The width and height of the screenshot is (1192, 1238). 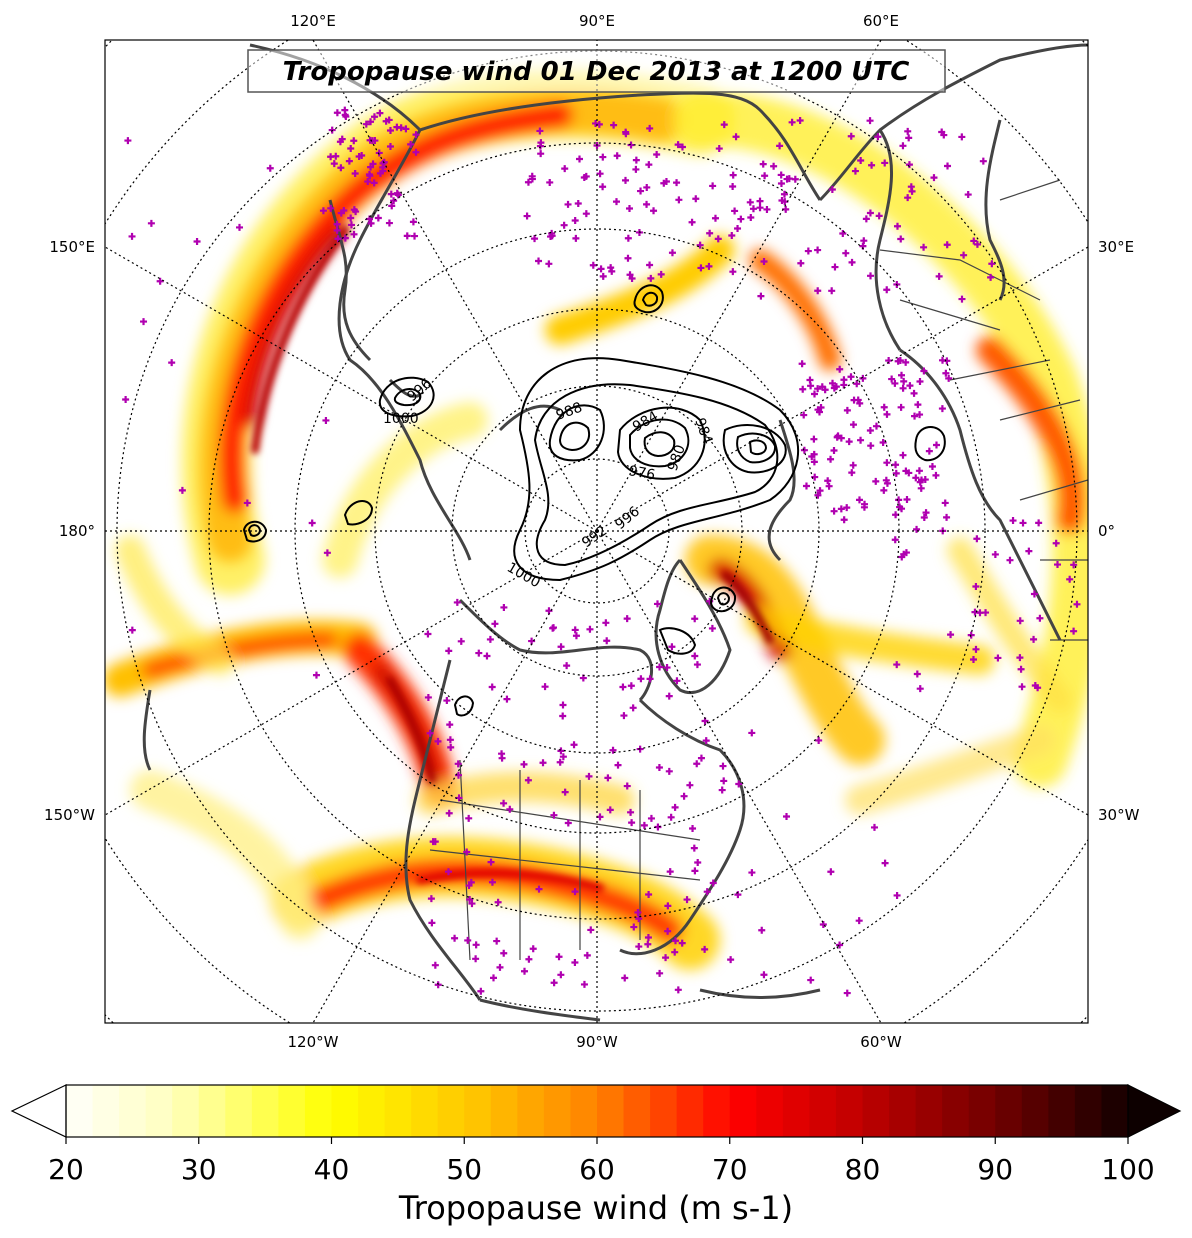 I want to click on lon-label-left: 150°E, so click(x=72, y=247).